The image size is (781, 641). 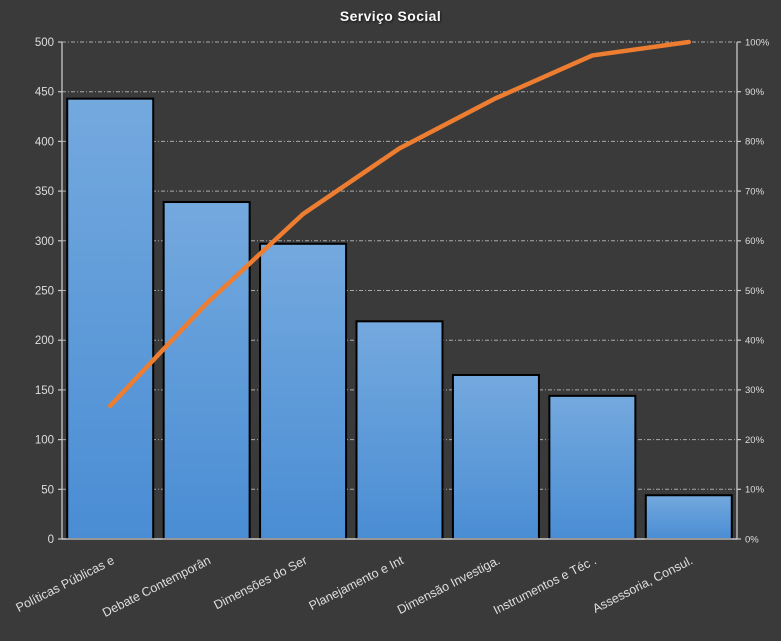 I want to click on y-axis-right-label: 50%, so click(x=755, y=291).